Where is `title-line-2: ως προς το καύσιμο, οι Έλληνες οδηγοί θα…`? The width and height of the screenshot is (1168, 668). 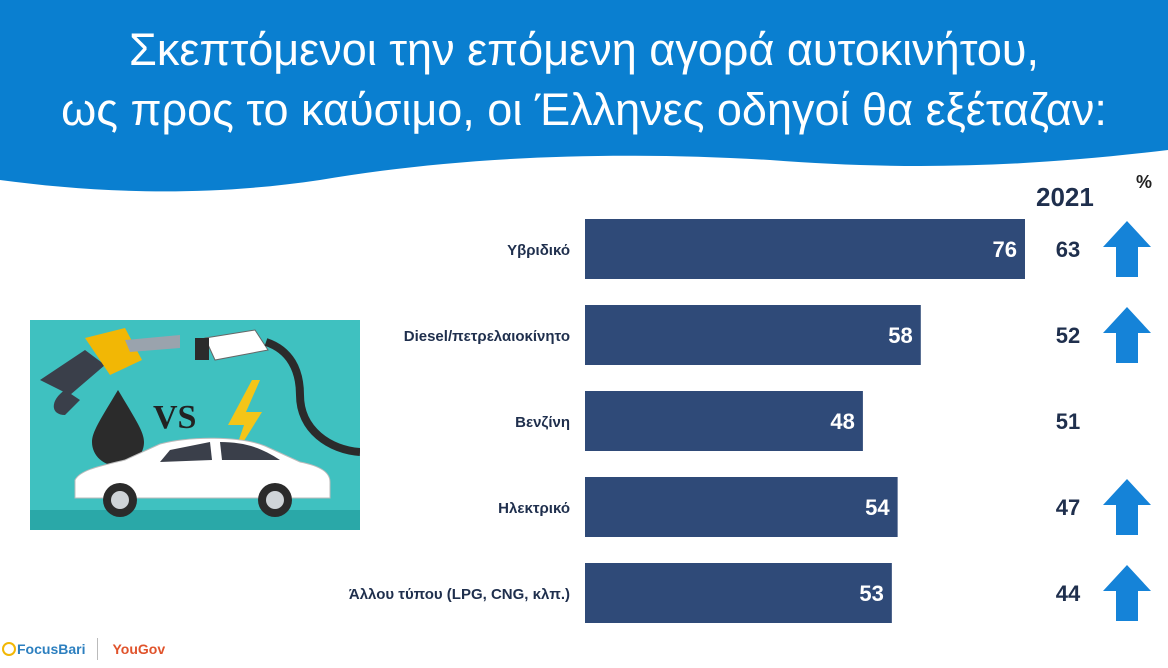
title-line-2: ως προς το καύσιμο, οι Έλληνες οδηγοί θα… is located at coordinates (584, 109).